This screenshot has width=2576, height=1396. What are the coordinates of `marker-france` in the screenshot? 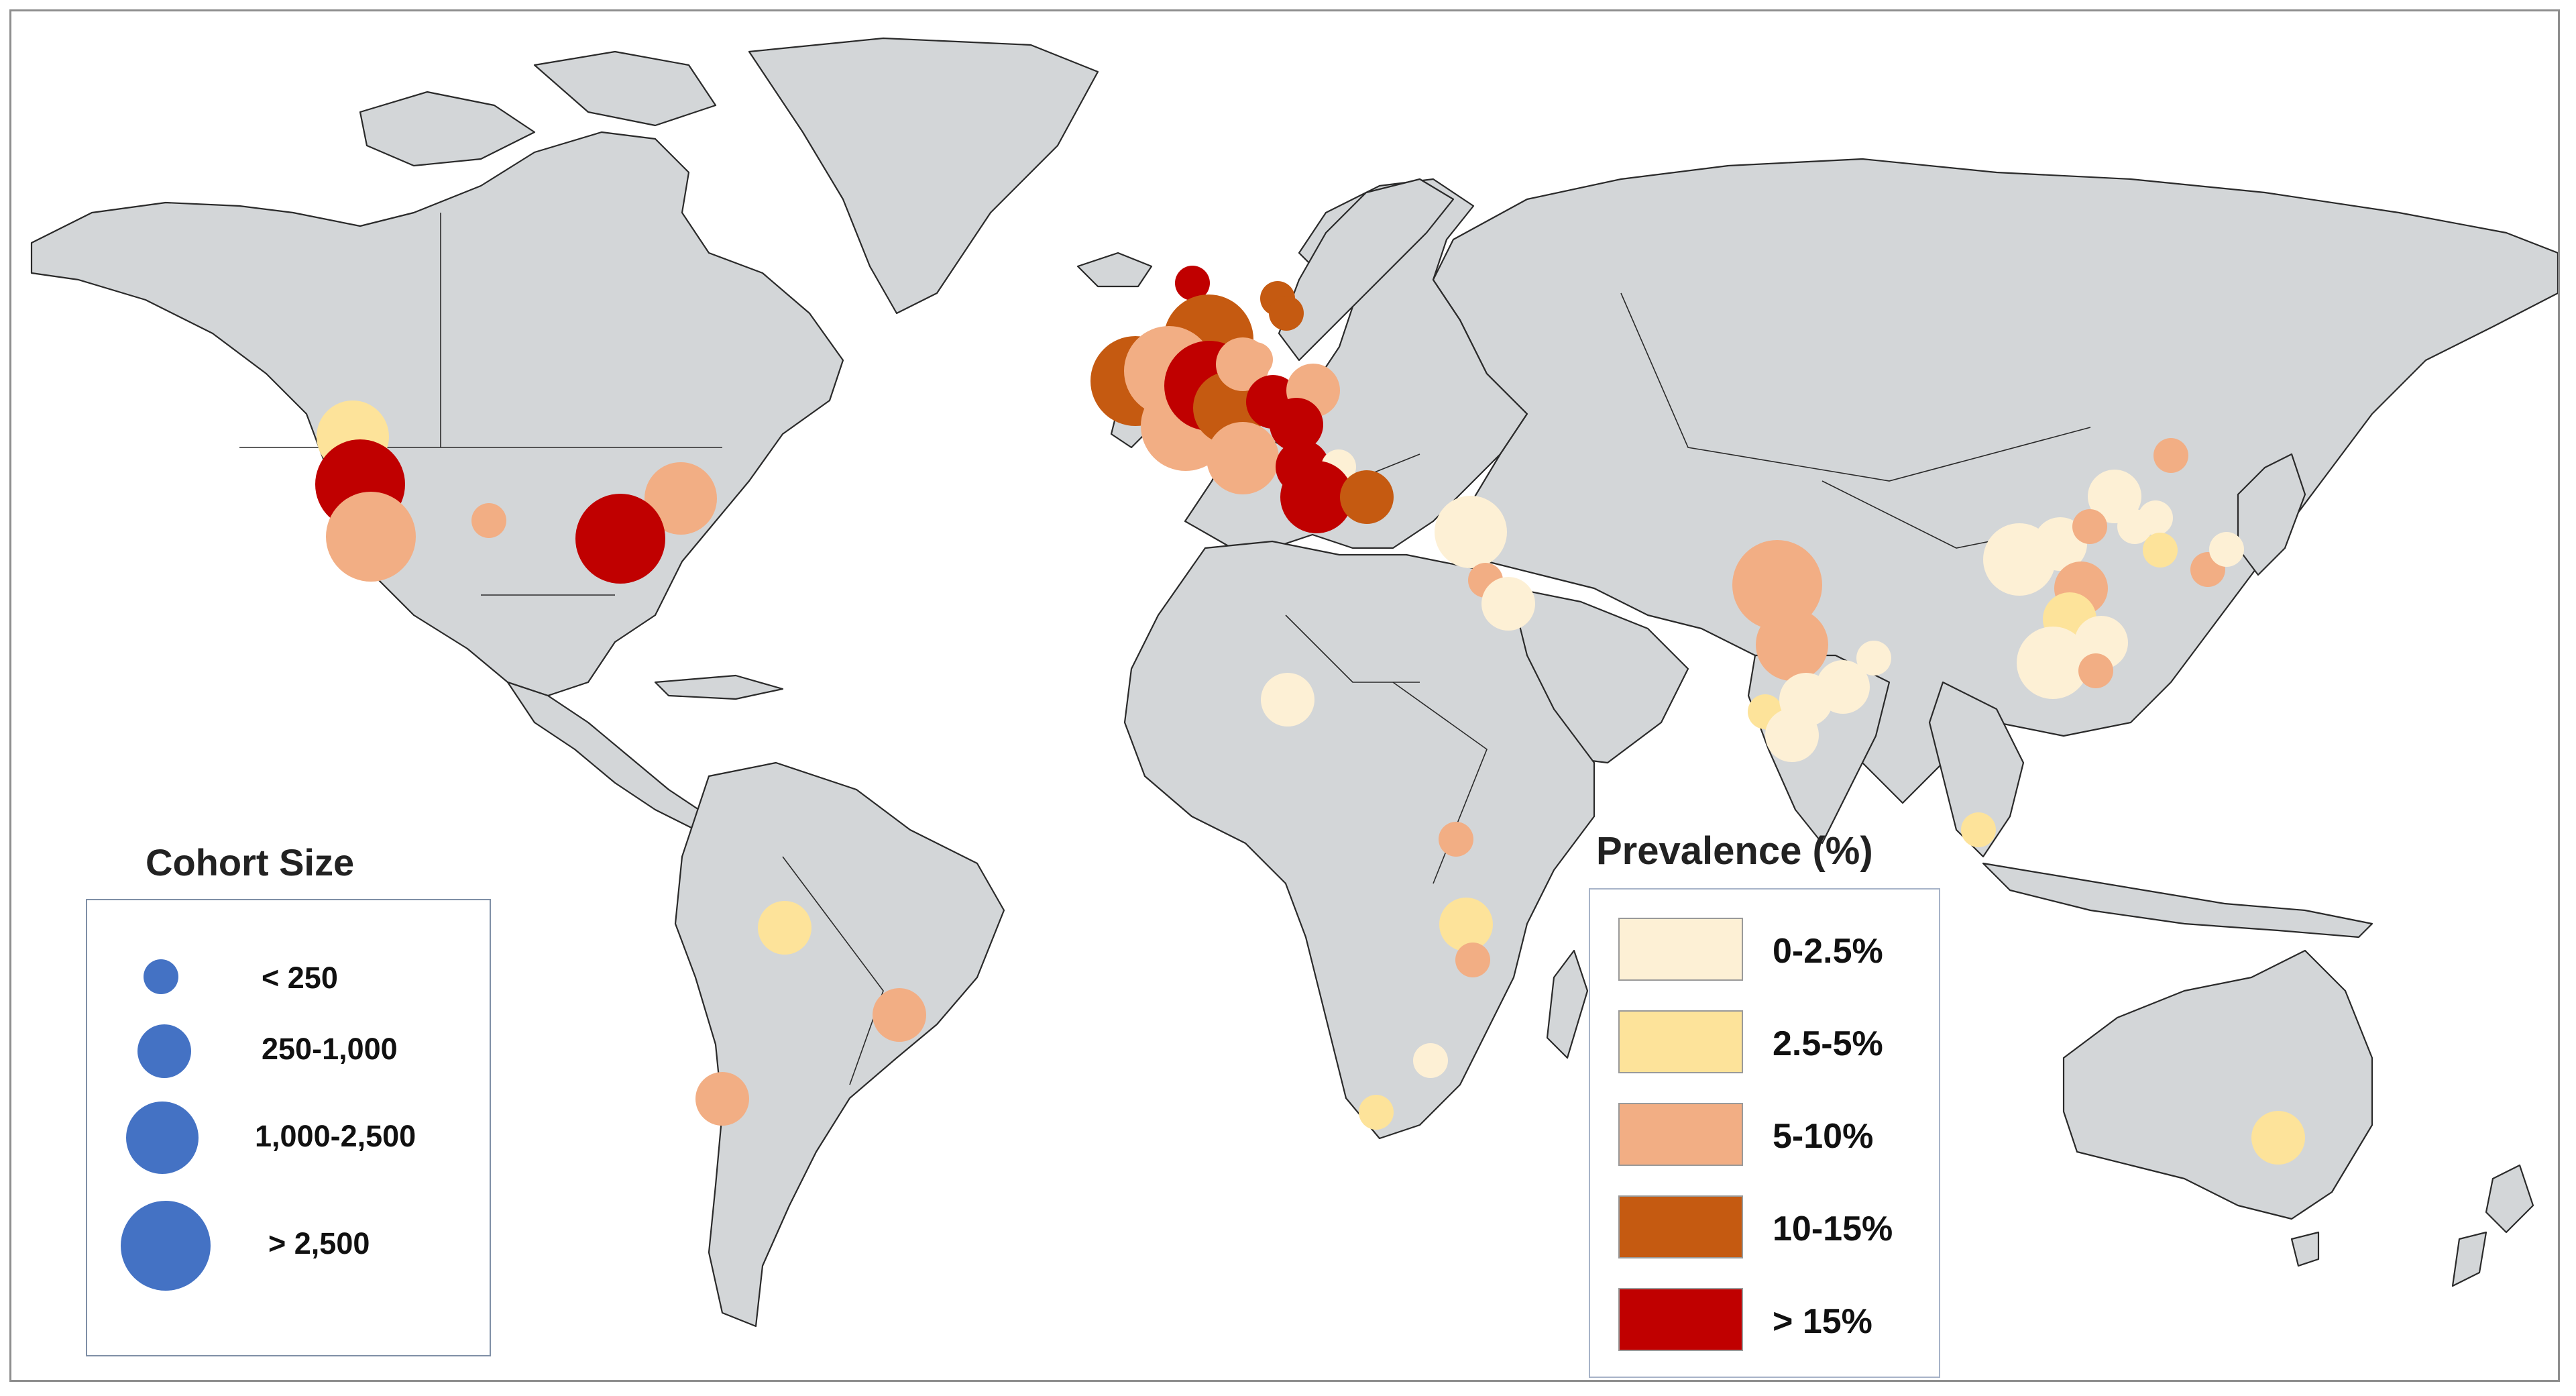 It's located at (1243, 458).